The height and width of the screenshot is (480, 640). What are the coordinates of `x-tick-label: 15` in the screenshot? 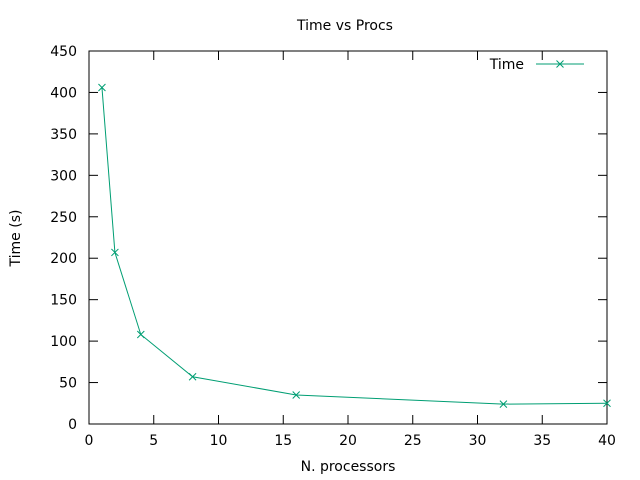 It's located at (283, 441).